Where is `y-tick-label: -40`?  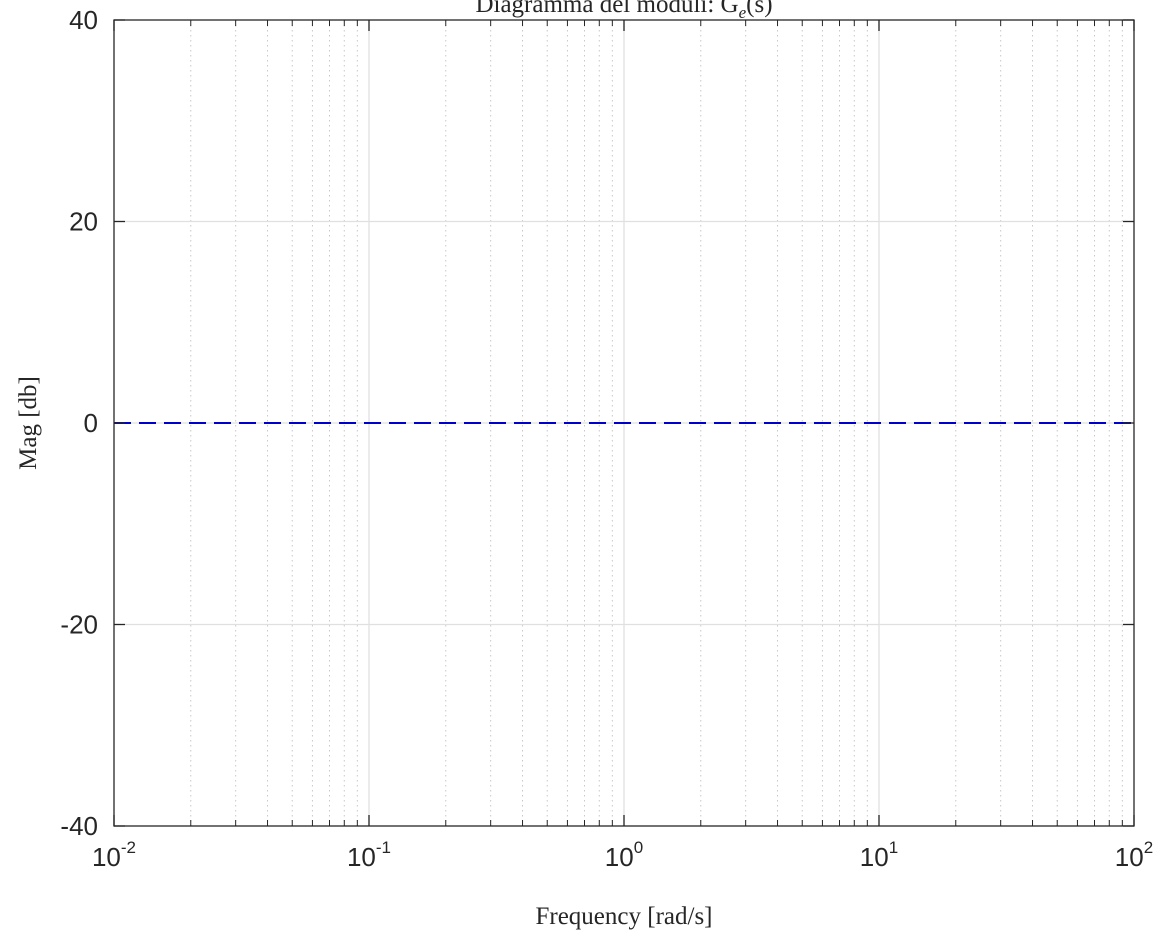
y-tick-label: -40 is located at coordinates (79, 826).